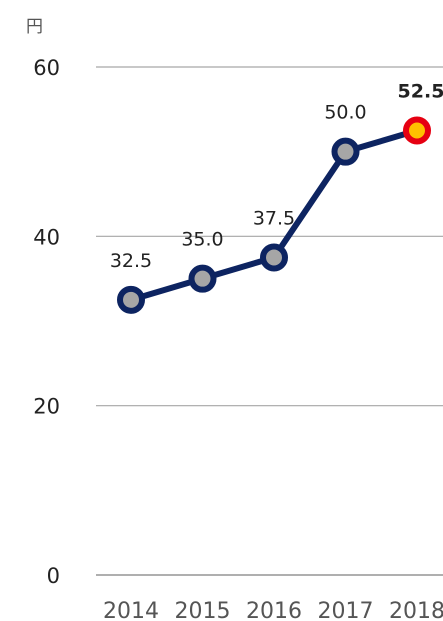  I want to click on y-tick-label: 60, so click(46, 68).